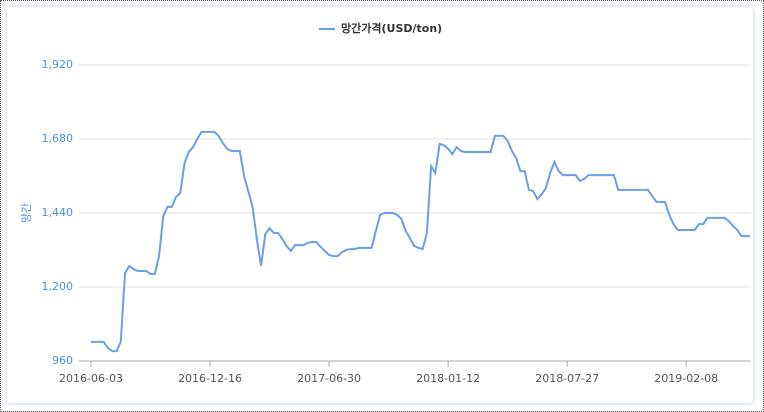  Describe the element at coordinates (391, 28) in the screenshot. I see `legend-label: 망간가격(USD/ton)` at that location.